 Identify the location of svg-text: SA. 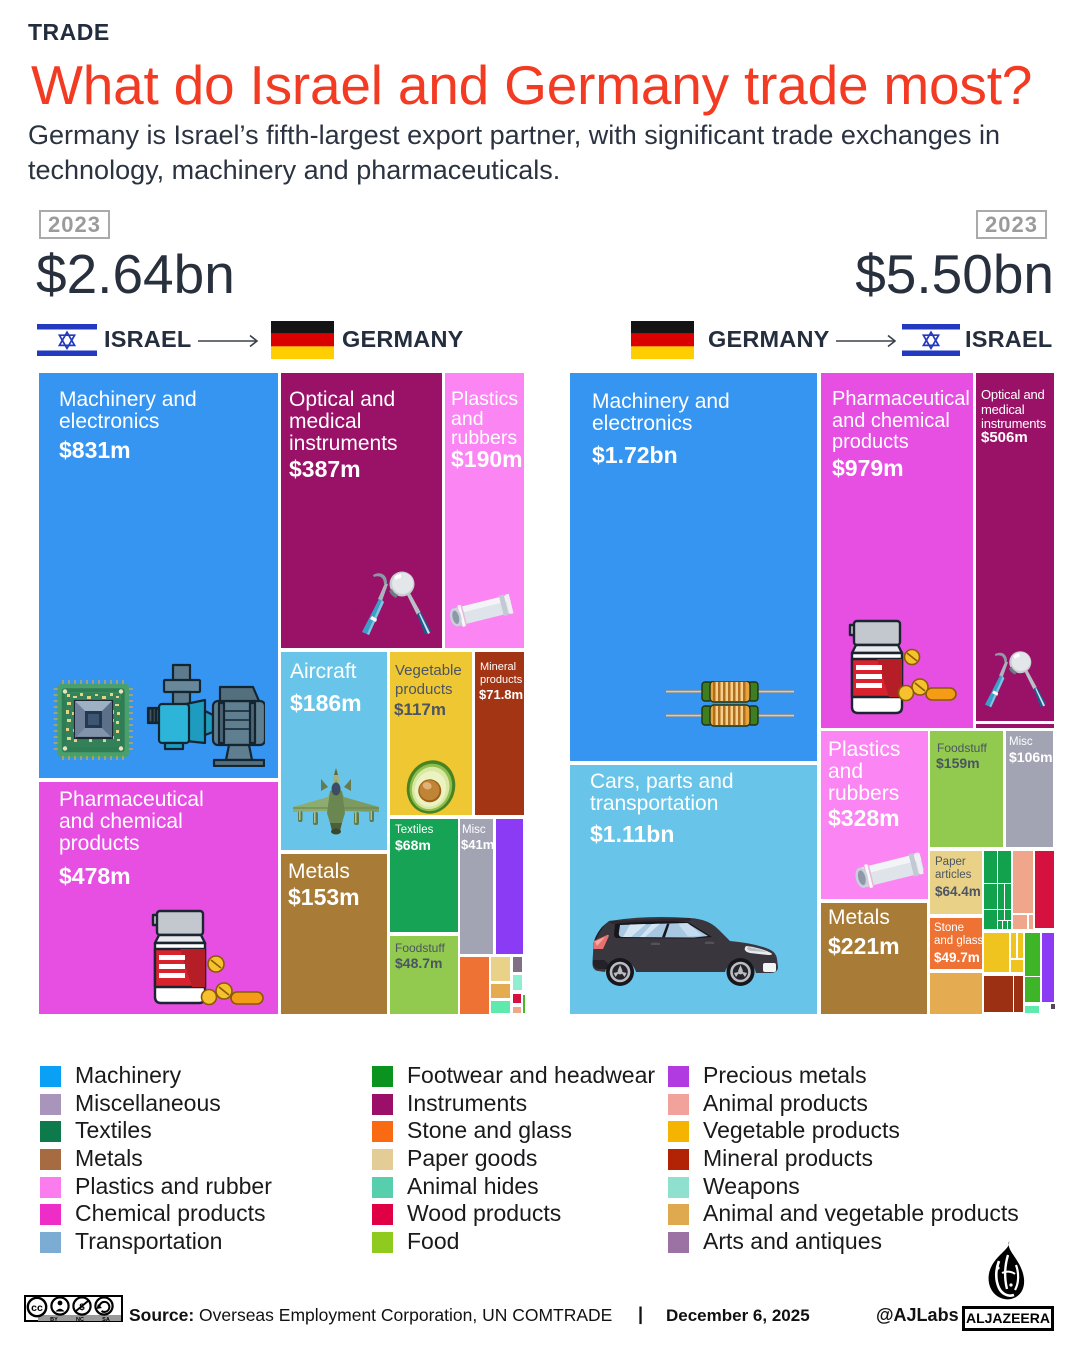
(106, 1320).